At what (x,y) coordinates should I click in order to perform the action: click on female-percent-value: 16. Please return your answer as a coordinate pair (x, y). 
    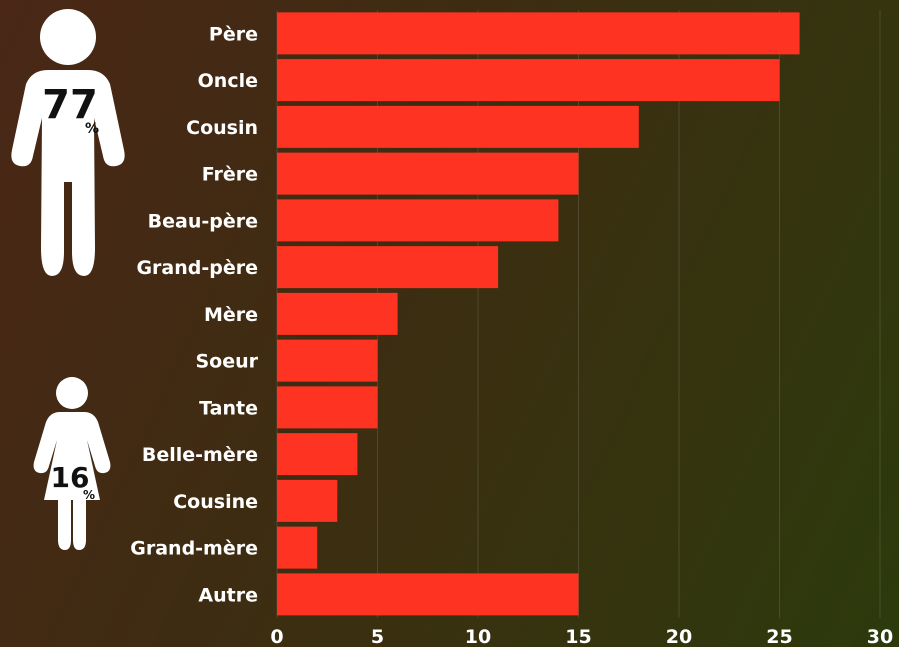
    Looking at the image, I should click on (70, 477).